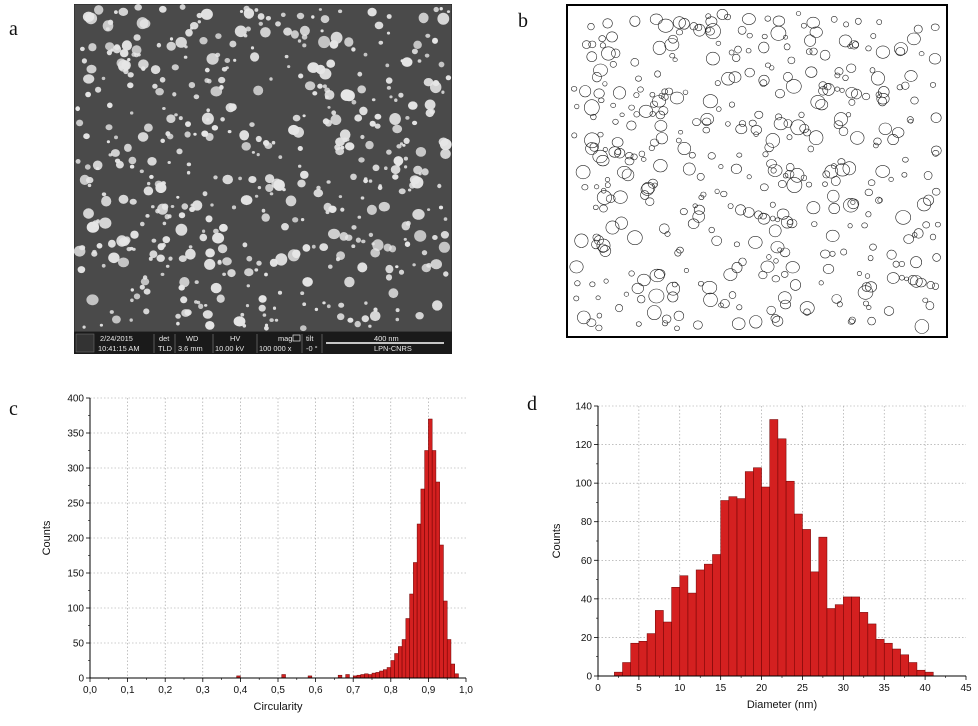 Image resolution: width=978 pixels, height=726 pixels. What do you see at coordinates (119, 348) in the screenshot?
I see `sem-time: 10:41:15 AM` at bounding box center [119, 348].